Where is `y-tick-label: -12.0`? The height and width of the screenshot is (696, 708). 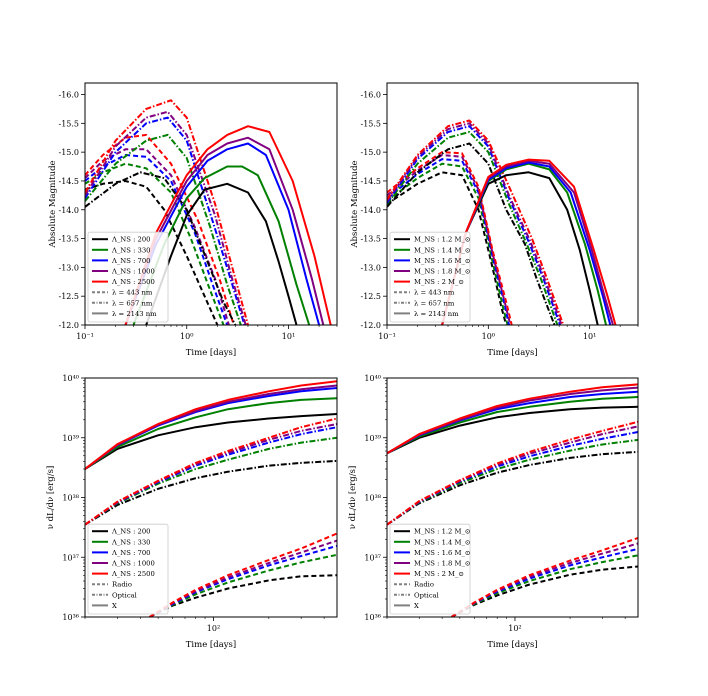
y-tick-label: -12.0 is located at coordinates (370, 325).